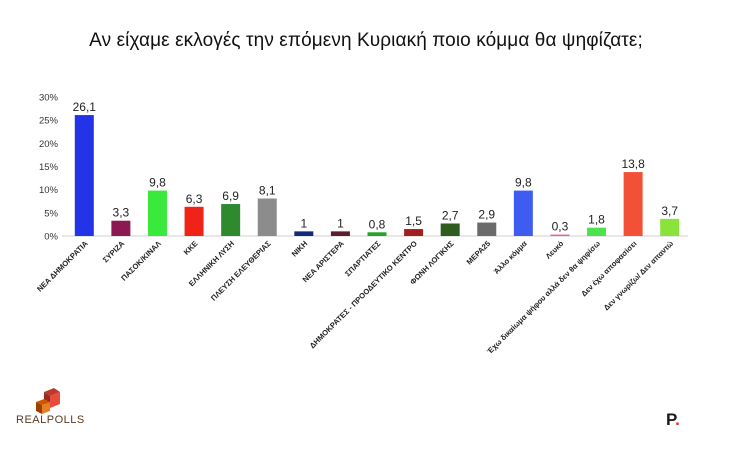 Image resolution: width=732 pixels, height=462 pixels. I want to click on y-tick-label: 10%, so click(49, 190).